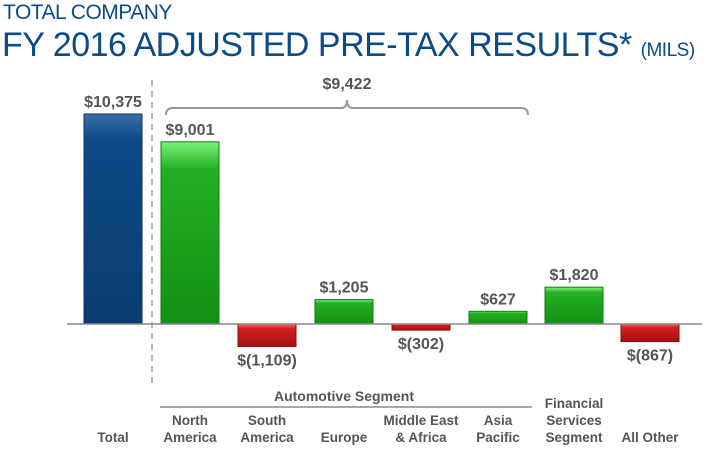  What do you see at coordinates (317, 45) in the screenshot?
I see `title-text: FY 2016 ADJUSTED PRE-TAX RESULTS*` at bounding box center [317, 45].